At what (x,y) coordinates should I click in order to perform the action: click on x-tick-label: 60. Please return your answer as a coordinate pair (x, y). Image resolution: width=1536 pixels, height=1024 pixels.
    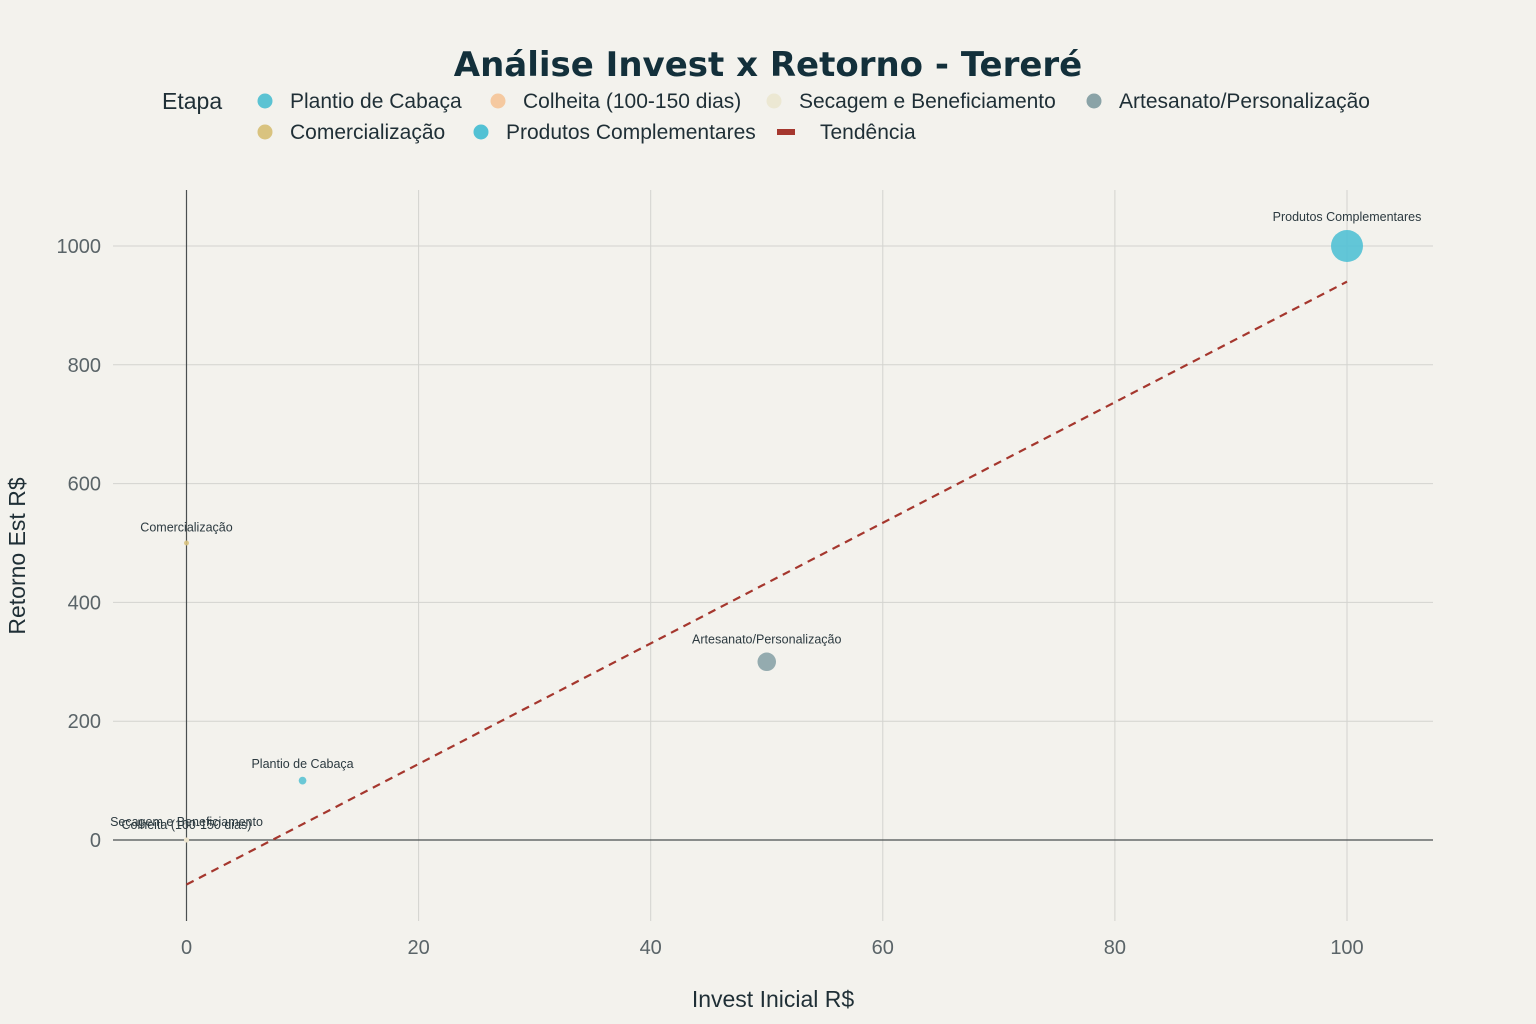
    Looking at the image, I should click on (883, 948).